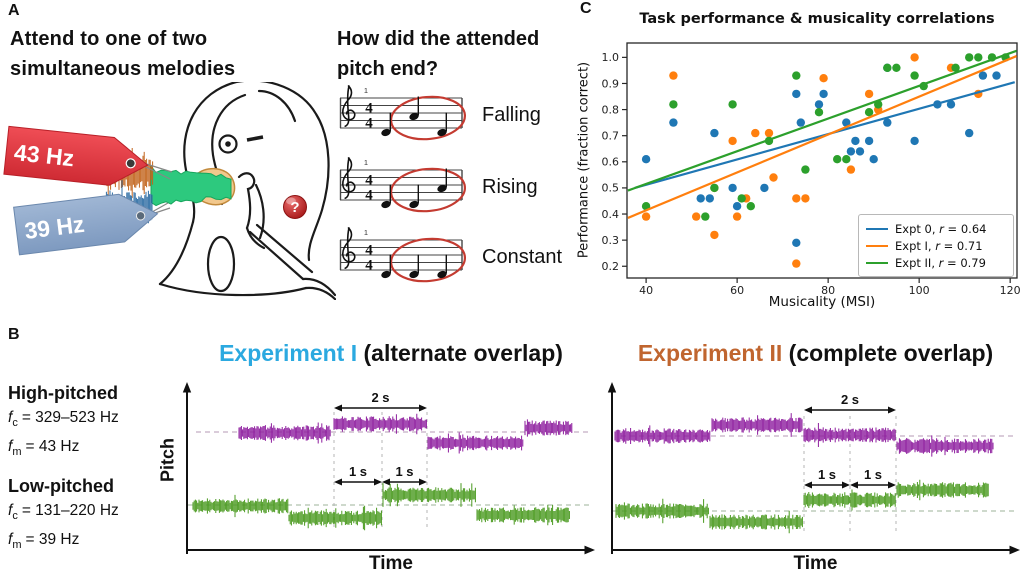  Describe the element at coordinates (191, 185) in the screenshot. I see `mixed-sound-funnel` at that location.